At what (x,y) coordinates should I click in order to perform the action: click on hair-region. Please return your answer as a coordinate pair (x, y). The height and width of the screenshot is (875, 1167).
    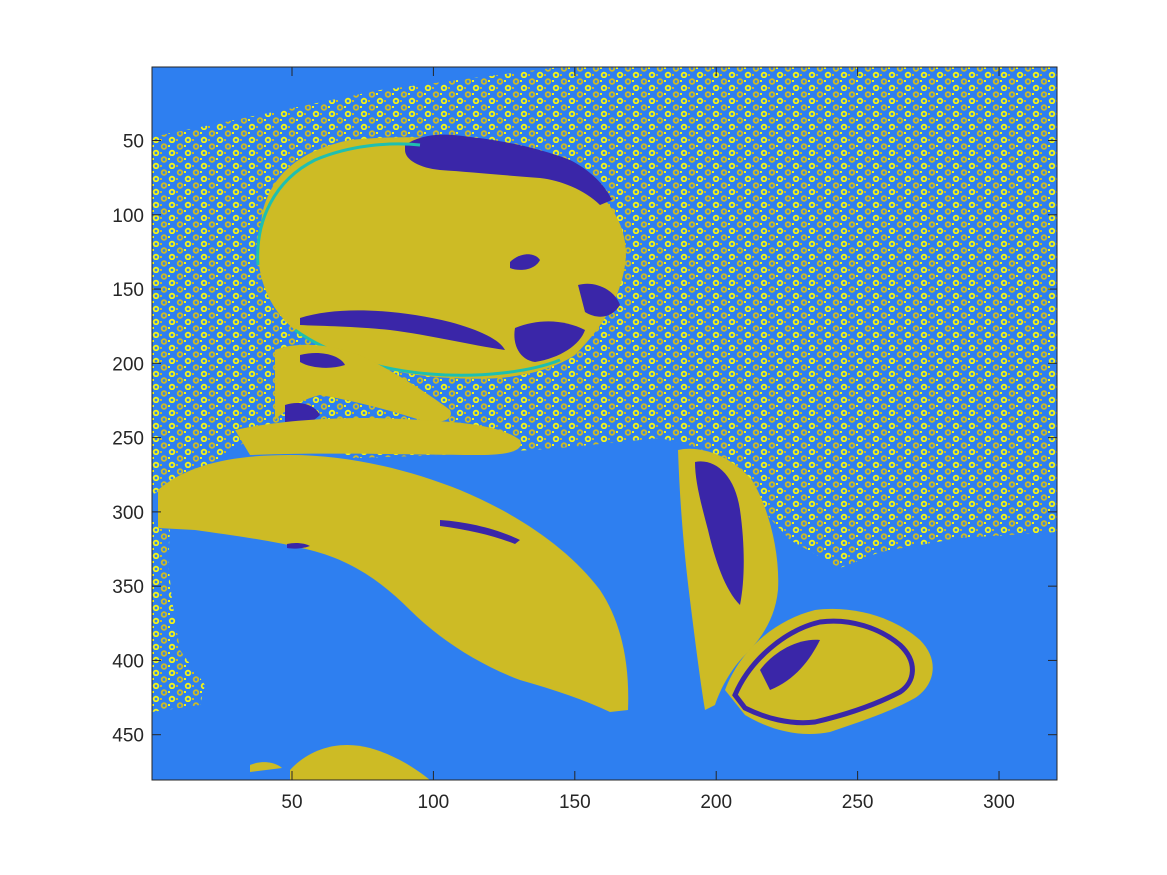
    Looking at the image, I should click on (508, 169).